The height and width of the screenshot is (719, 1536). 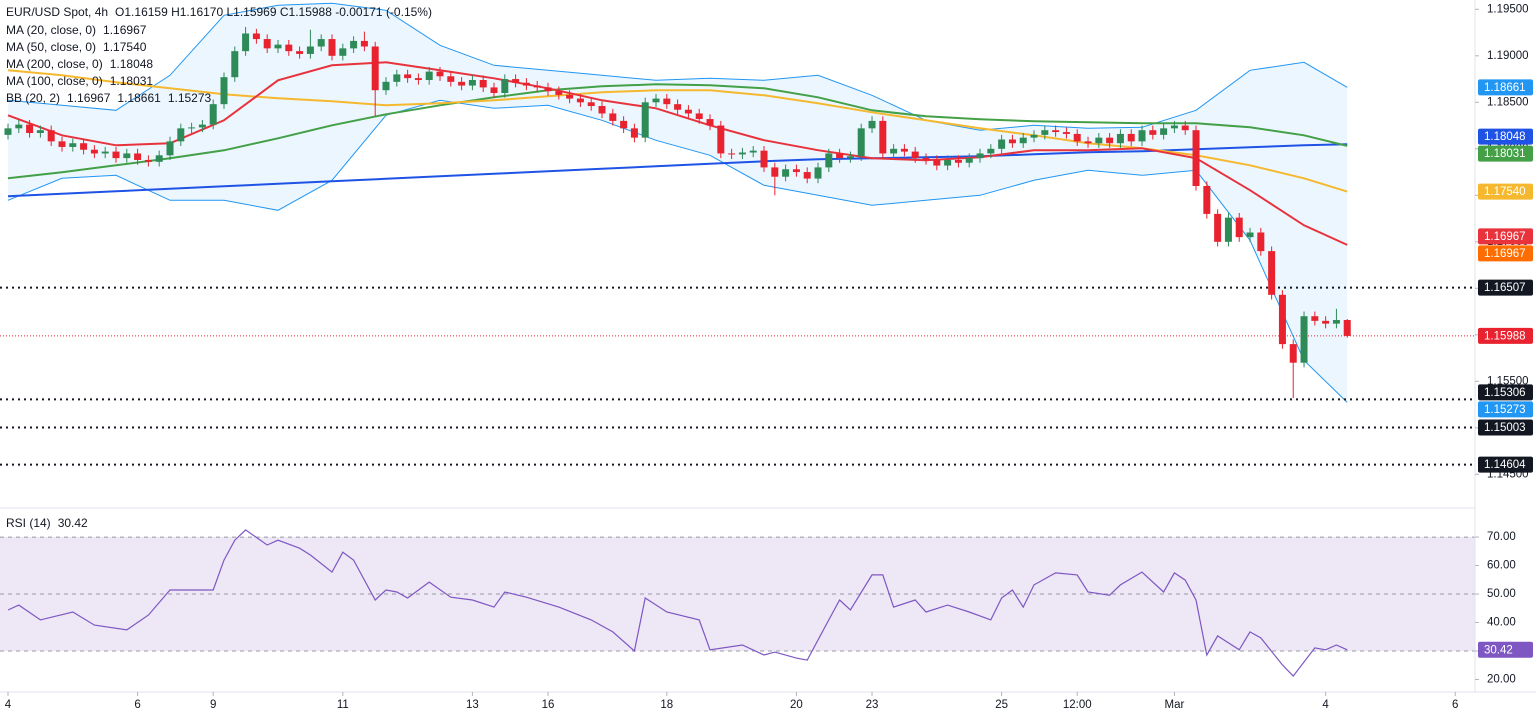 I want to click on y-tick-label: 1.18500, so click(x=1508, y=102).